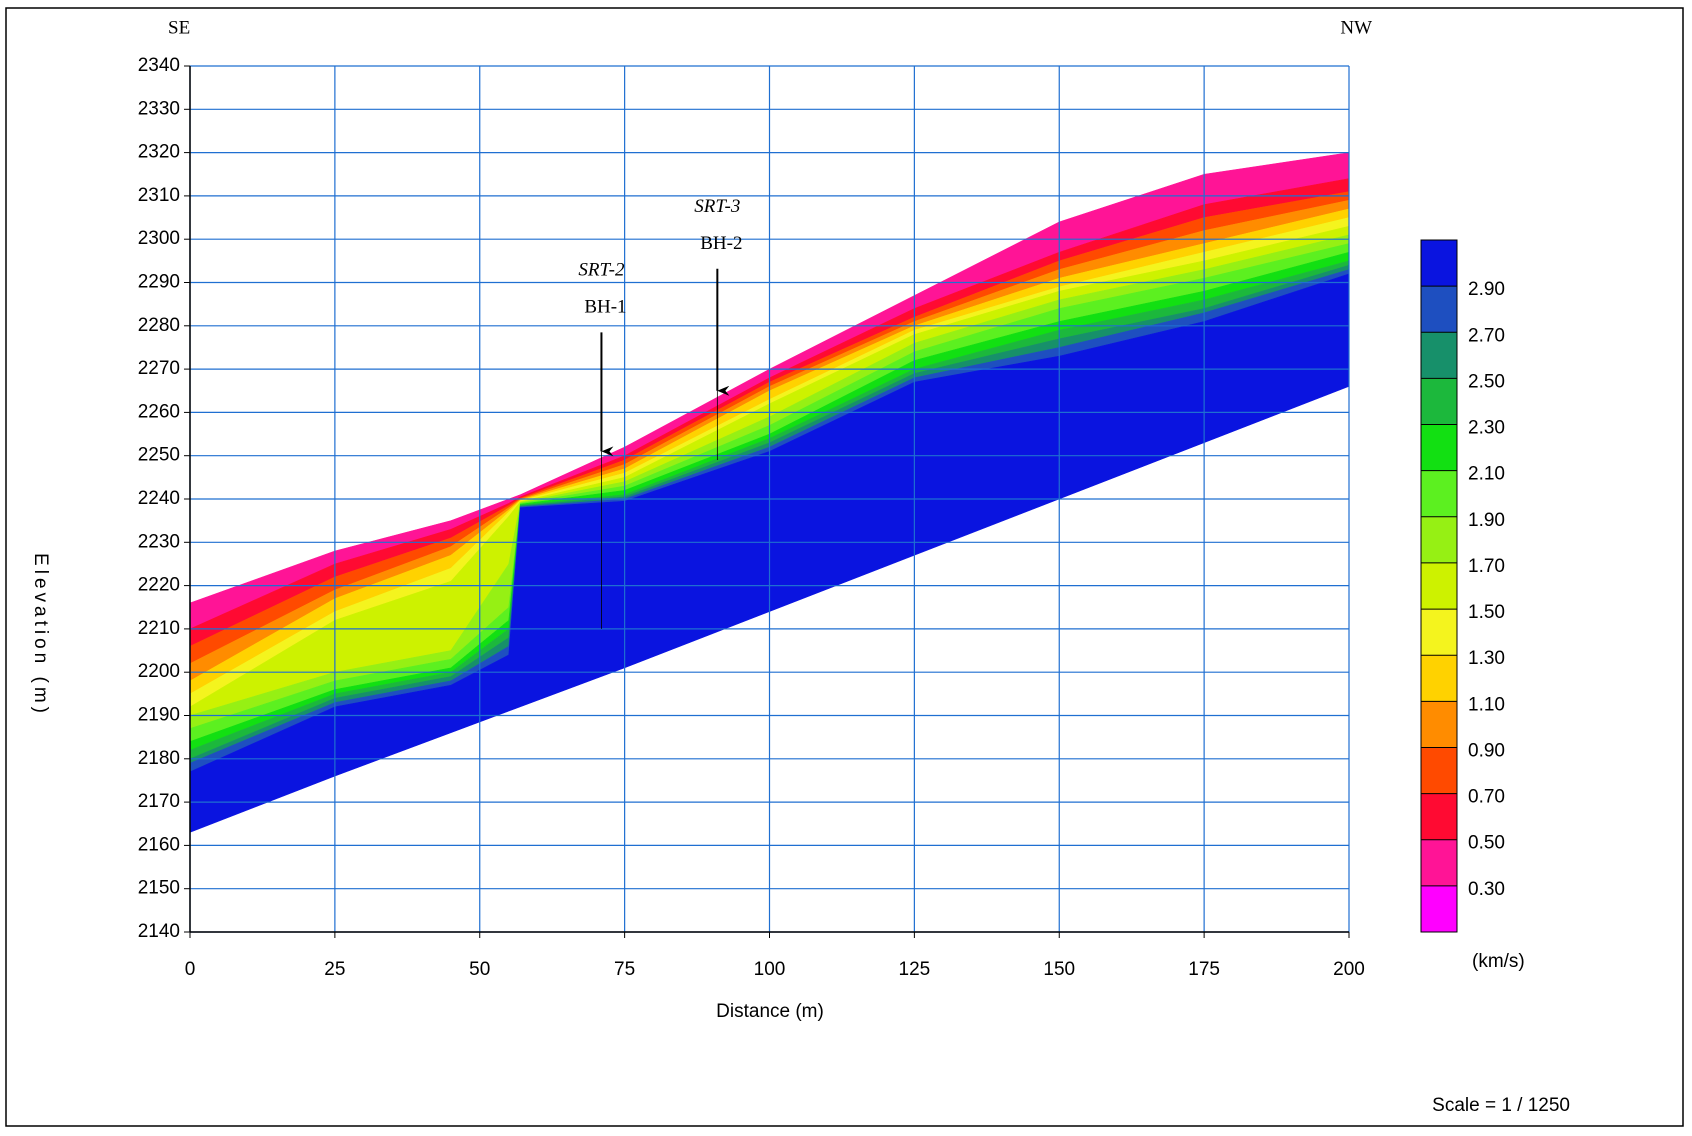 This screenshot has width=1692, height=1136. What do you see at coordinates (1486, 658) in the screenshot?
I see `colorbar-label: 1.30` at bounding box center [1486, 658].